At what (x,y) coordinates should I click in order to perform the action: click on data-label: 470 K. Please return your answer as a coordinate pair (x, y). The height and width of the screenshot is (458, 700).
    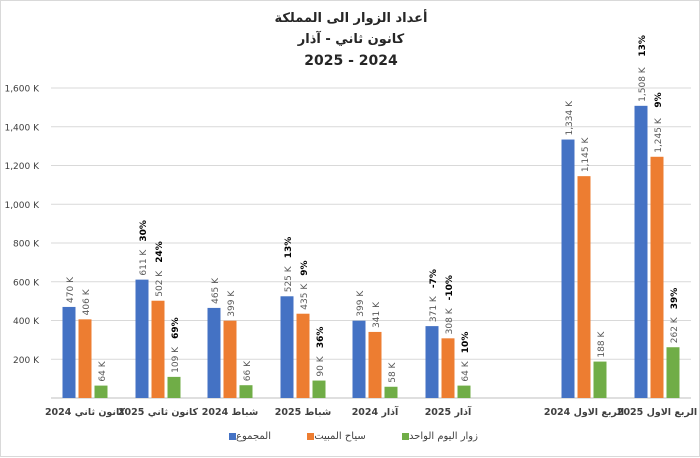
    Looking at the image, I should click on (71, 289).